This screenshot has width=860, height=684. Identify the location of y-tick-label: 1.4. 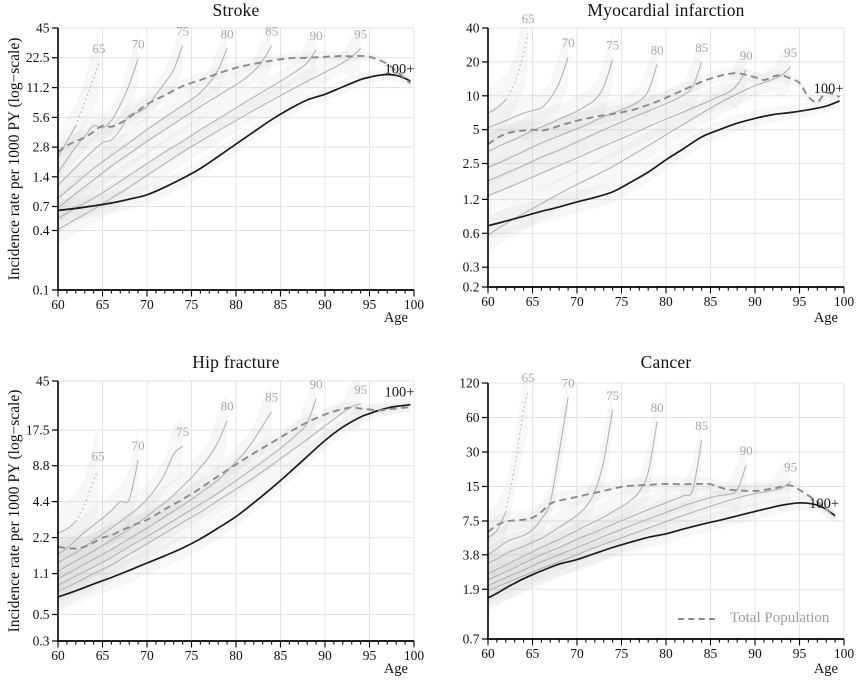
(41, 176).